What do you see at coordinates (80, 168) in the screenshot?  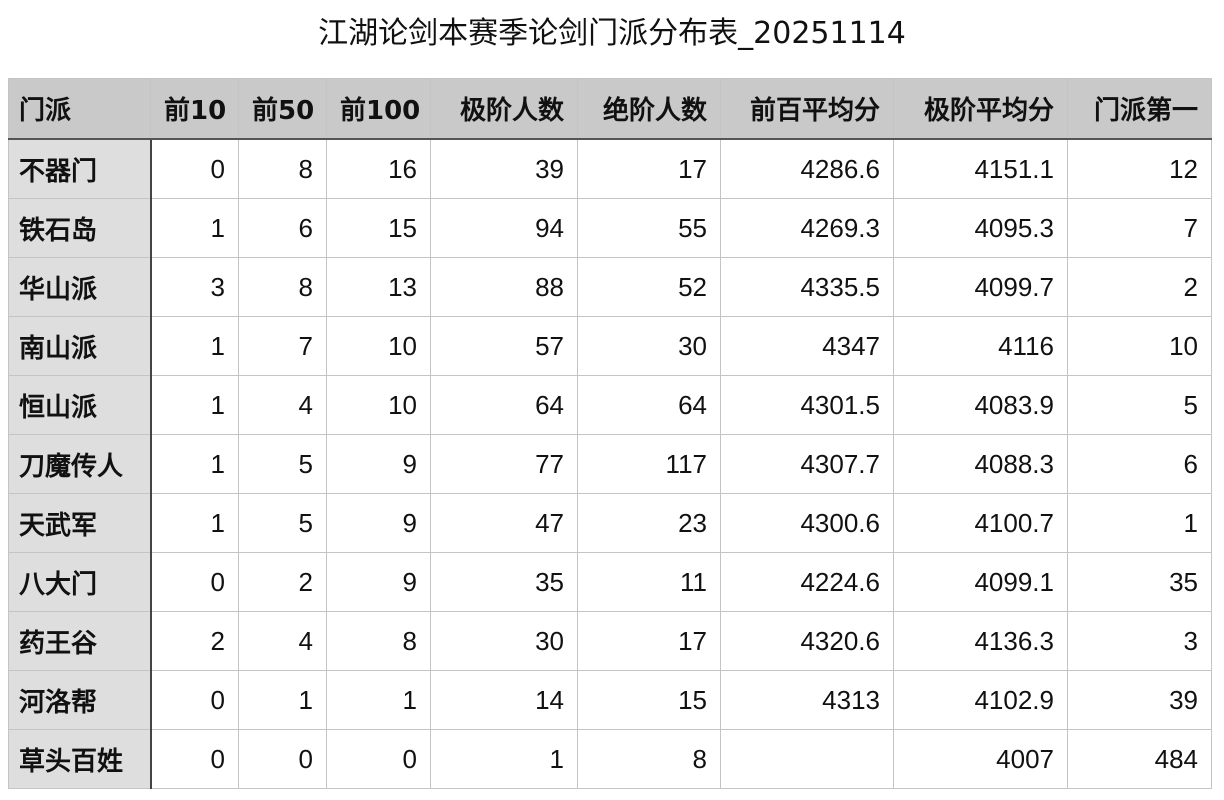 I see `sect-name-cell: 不器门` at bounding box center [80, 168].